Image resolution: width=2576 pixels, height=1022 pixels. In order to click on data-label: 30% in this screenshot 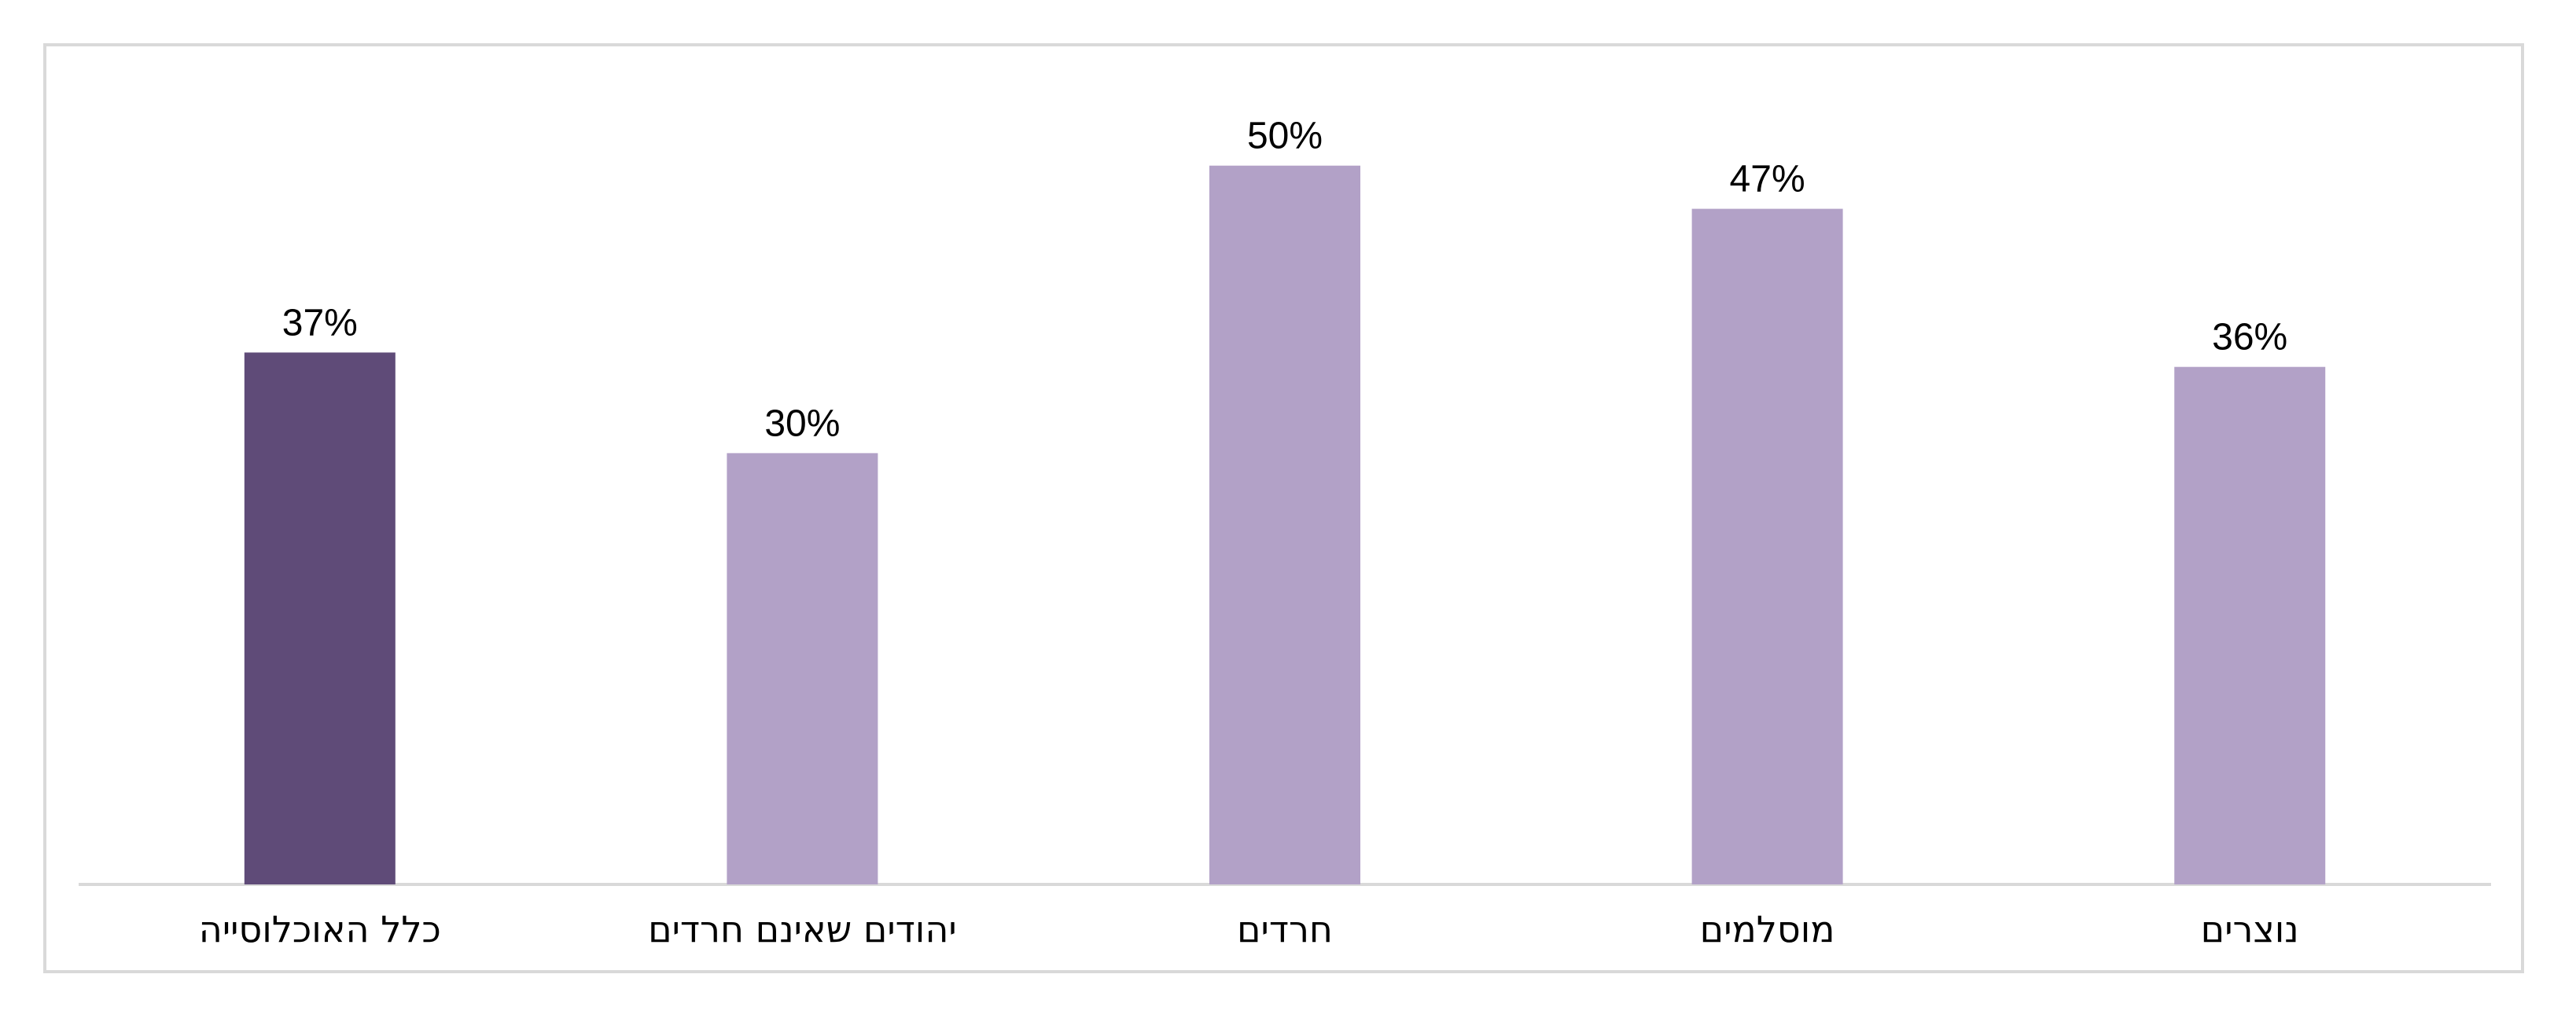, I will do `click(802, 424)`.